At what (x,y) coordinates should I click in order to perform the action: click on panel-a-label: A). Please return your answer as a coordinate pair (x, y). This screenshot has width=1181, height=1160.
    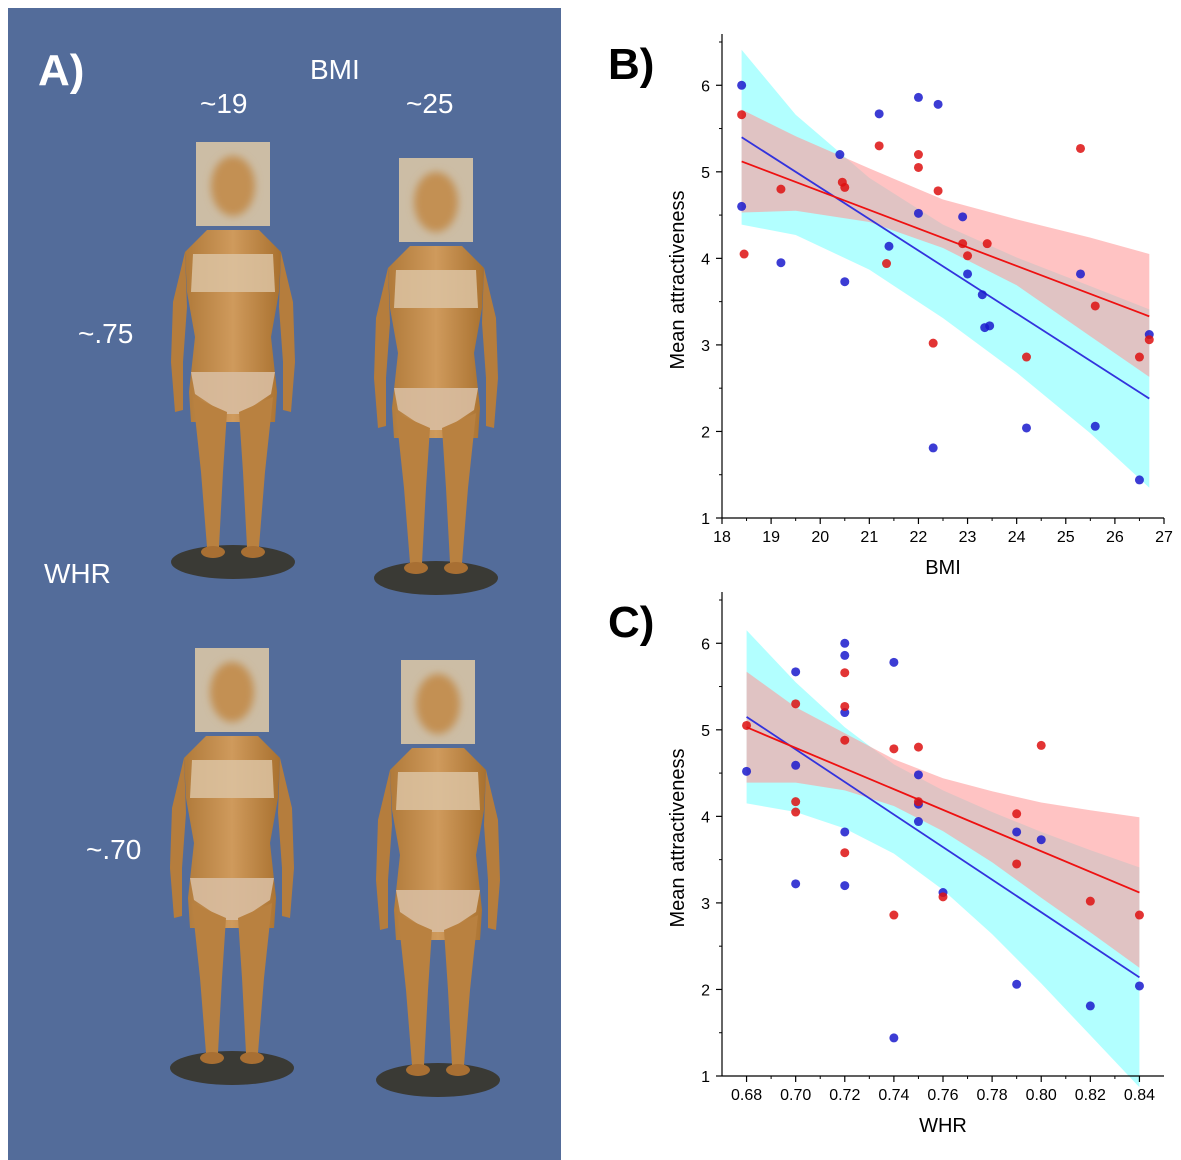
    Looking at the image, I should click on (61, 70).